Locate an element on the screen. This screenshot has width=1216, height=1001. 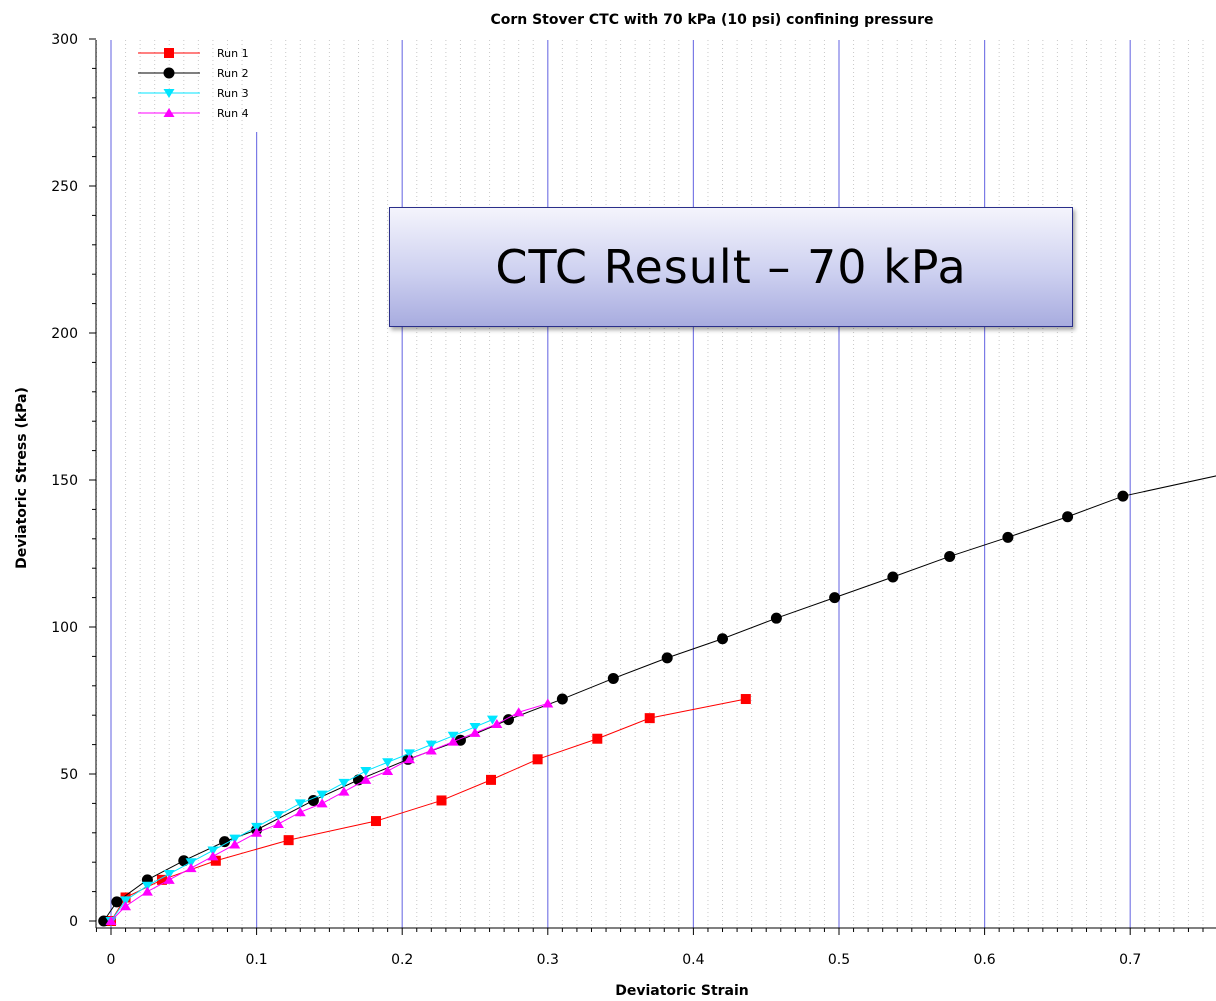
series-line is located at coordinates (428, 810).